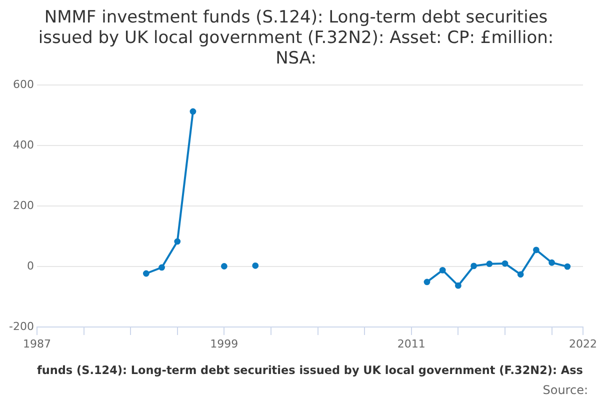  I want to click on x-tick-label: 1999, so click(224, 343).